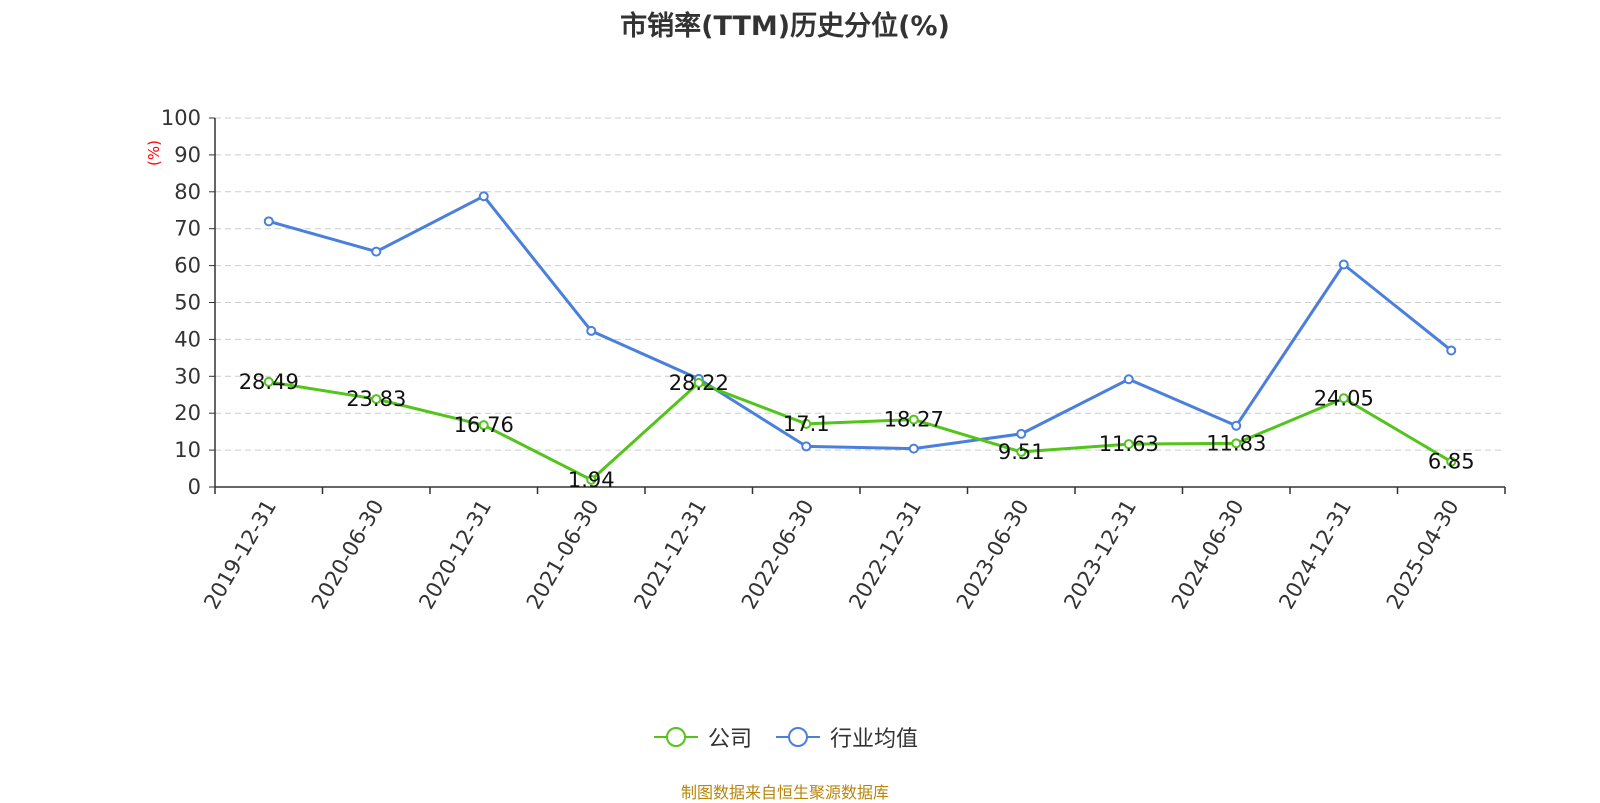 Image resolution: width=1600 pixels, height=803 pixels. What do you see at coordinates (885, 555) in the screenshot?
I see `x-tick-label: 2022-12-31` at bounding box center [885, 555].